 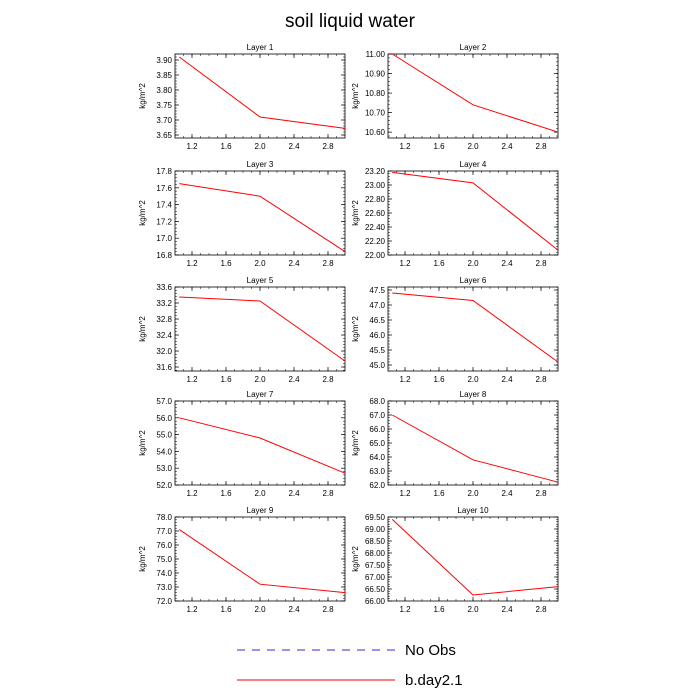 What do you see at coordinates (294, 379) in the screenshot?
I see `layer-5-xtick-label: 2.4` at bounding box center [294, 379].